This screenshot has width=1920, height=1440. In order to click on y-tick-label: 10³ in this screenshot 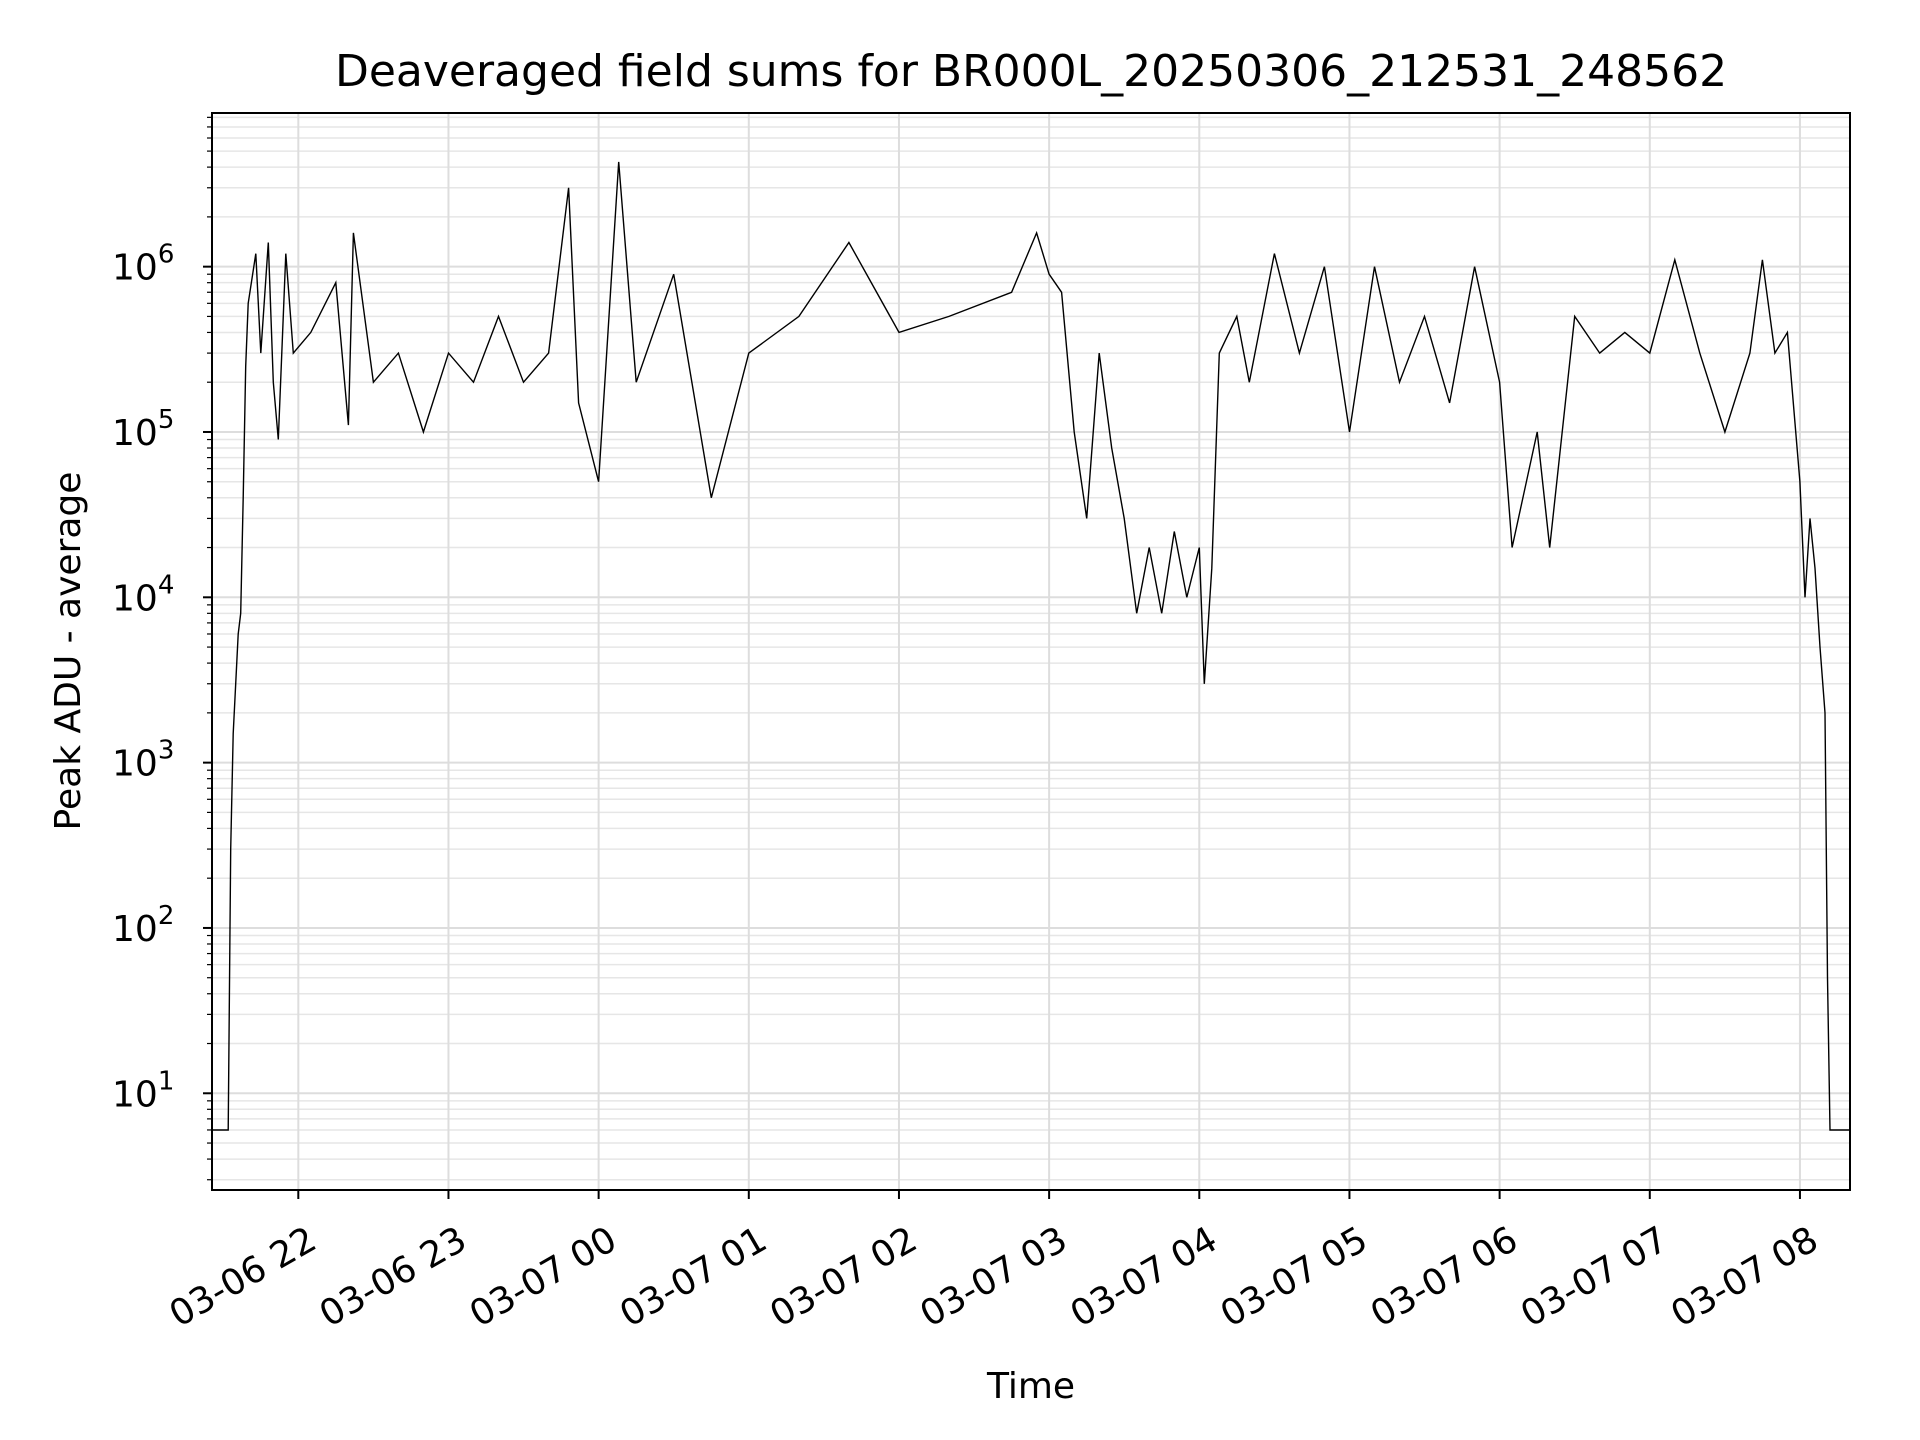, I will do `click(143, 760)`.